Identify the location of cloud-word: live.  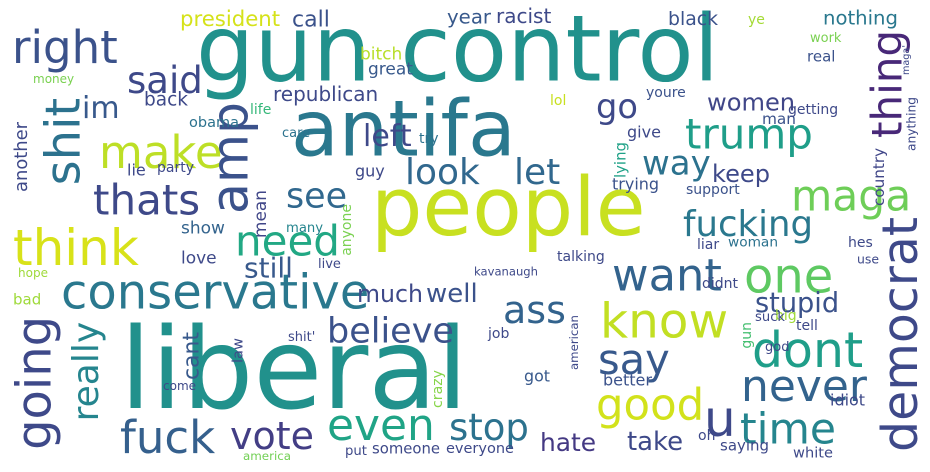
(329, 263).